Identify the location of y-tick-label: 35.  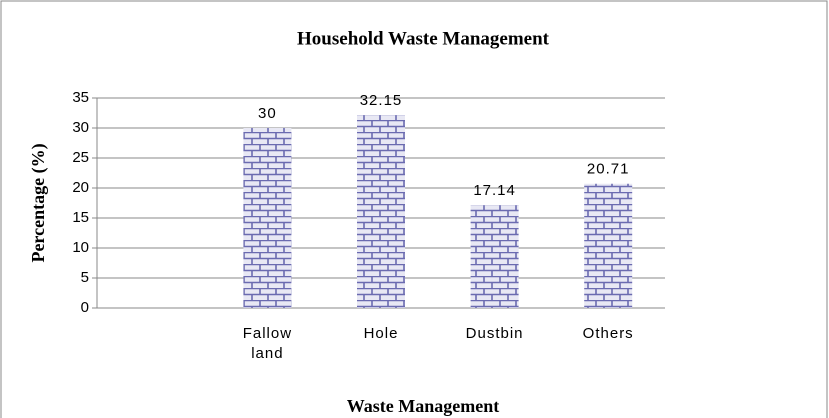
(80, 97).